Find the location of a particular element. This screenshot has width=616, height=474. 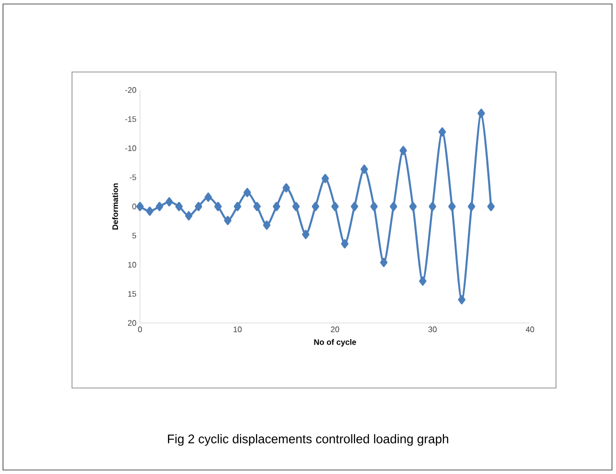

y-tick-label: 20 is located at coordinates (132, 323).